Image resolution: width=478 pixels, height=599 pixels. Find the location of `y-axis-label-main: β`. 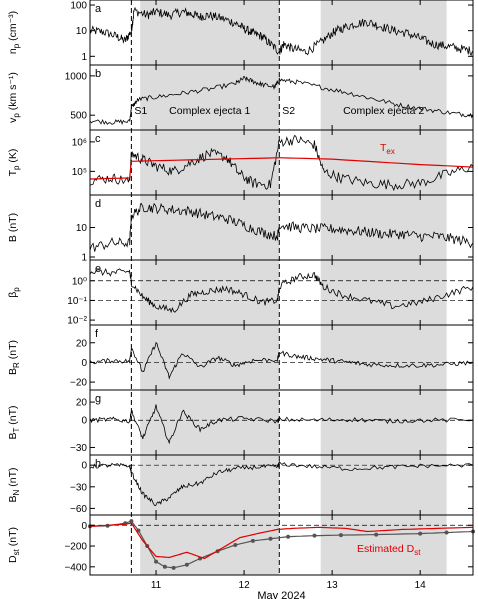

y-axis-label-main: β is located at coordinates (13, 295).